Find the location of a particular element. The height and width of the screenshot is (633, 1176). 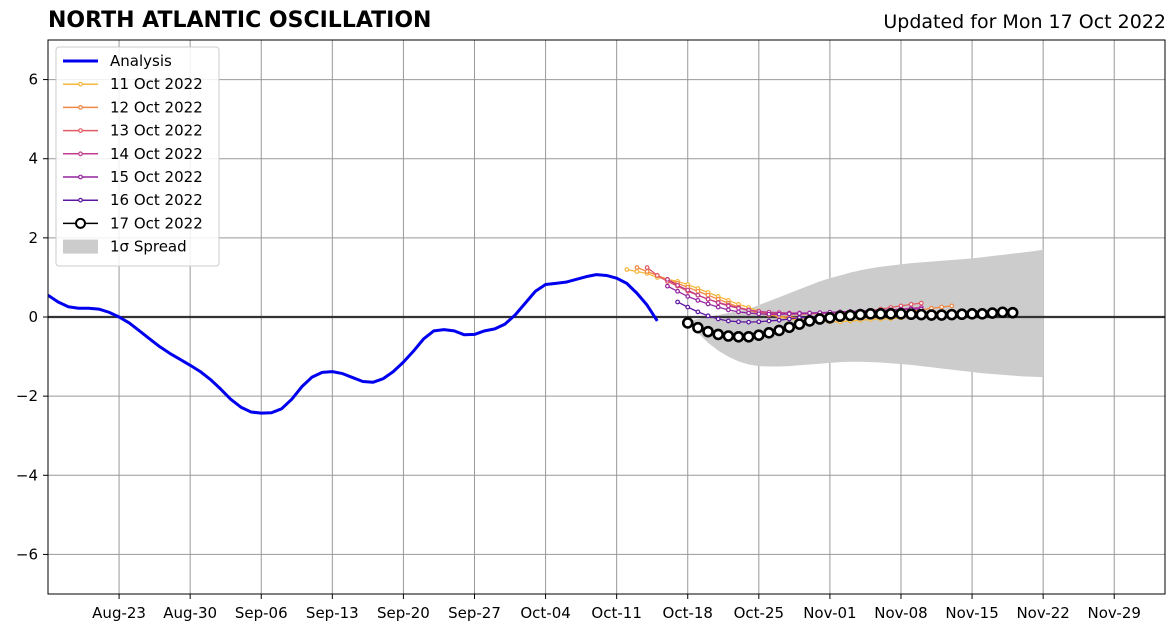

x-tick-label: Nov-29 is located at coordinates (1114, 613).